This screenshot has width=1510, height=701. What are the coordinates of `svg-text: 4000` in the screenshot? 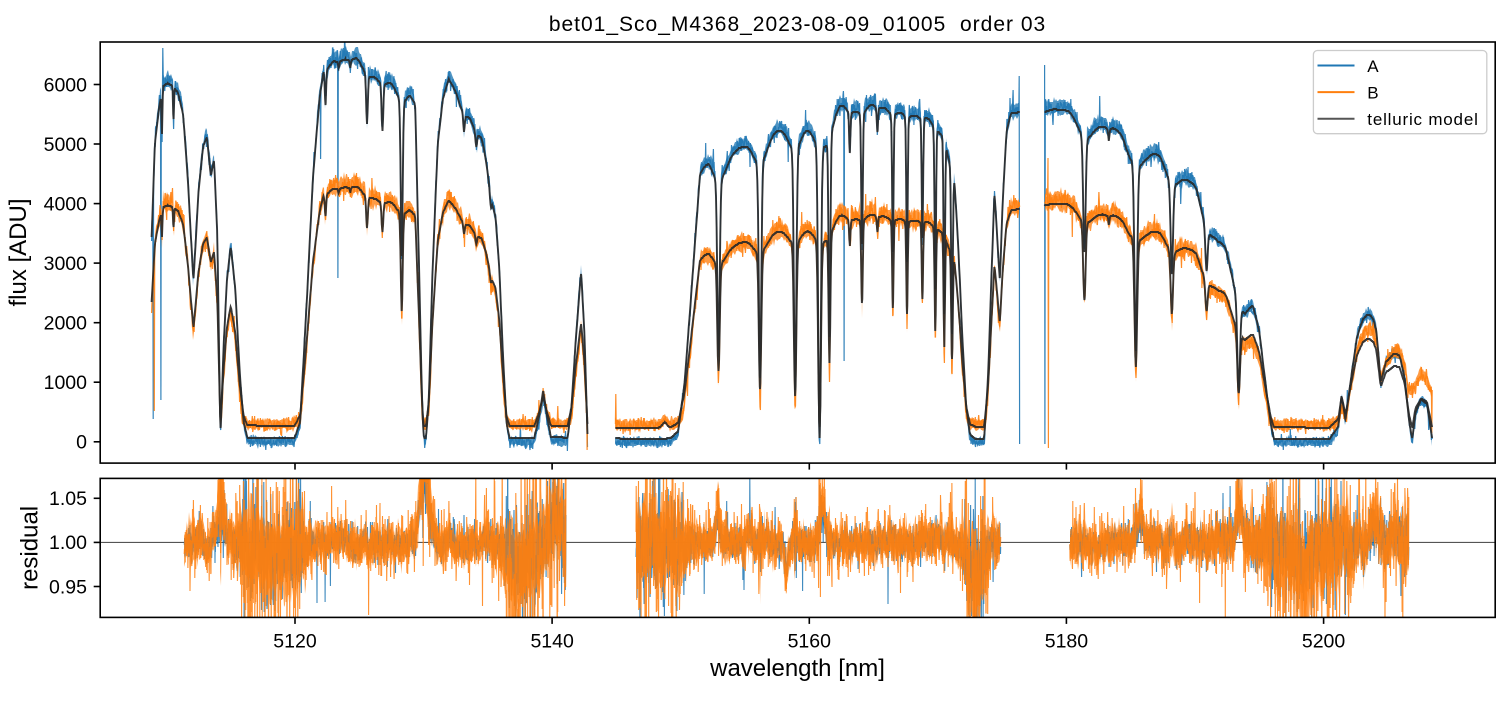 It's located at (66, 204).